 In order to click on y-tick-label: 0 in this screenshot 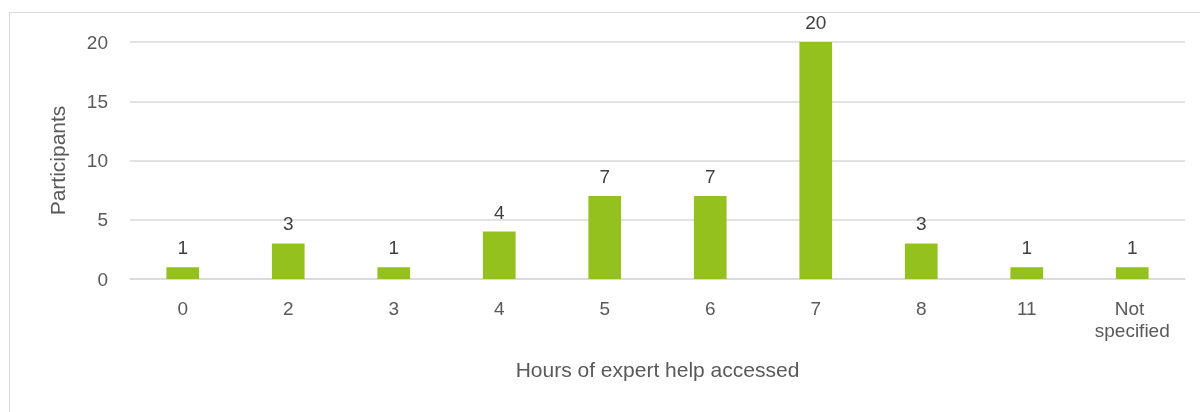, I will do `click(102, 279)`.